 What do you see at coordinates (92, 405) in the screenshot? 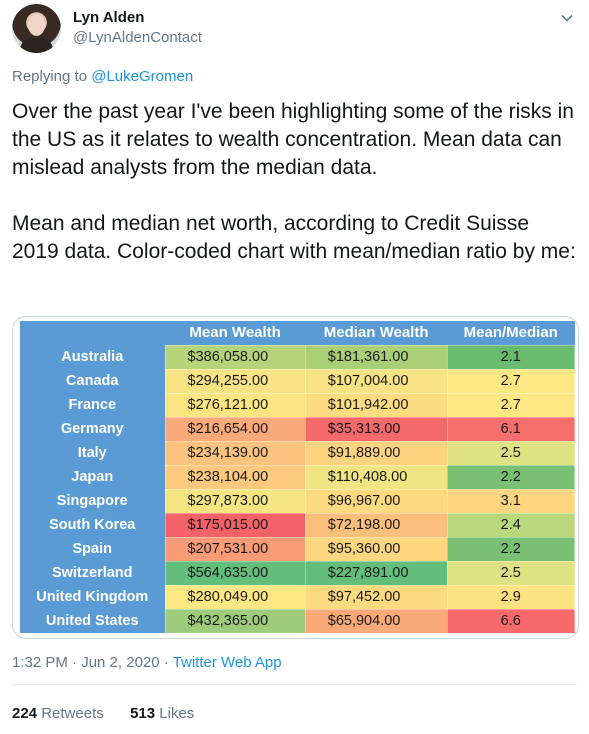
I see `country-cell: France` at bounding box center [92, 405].